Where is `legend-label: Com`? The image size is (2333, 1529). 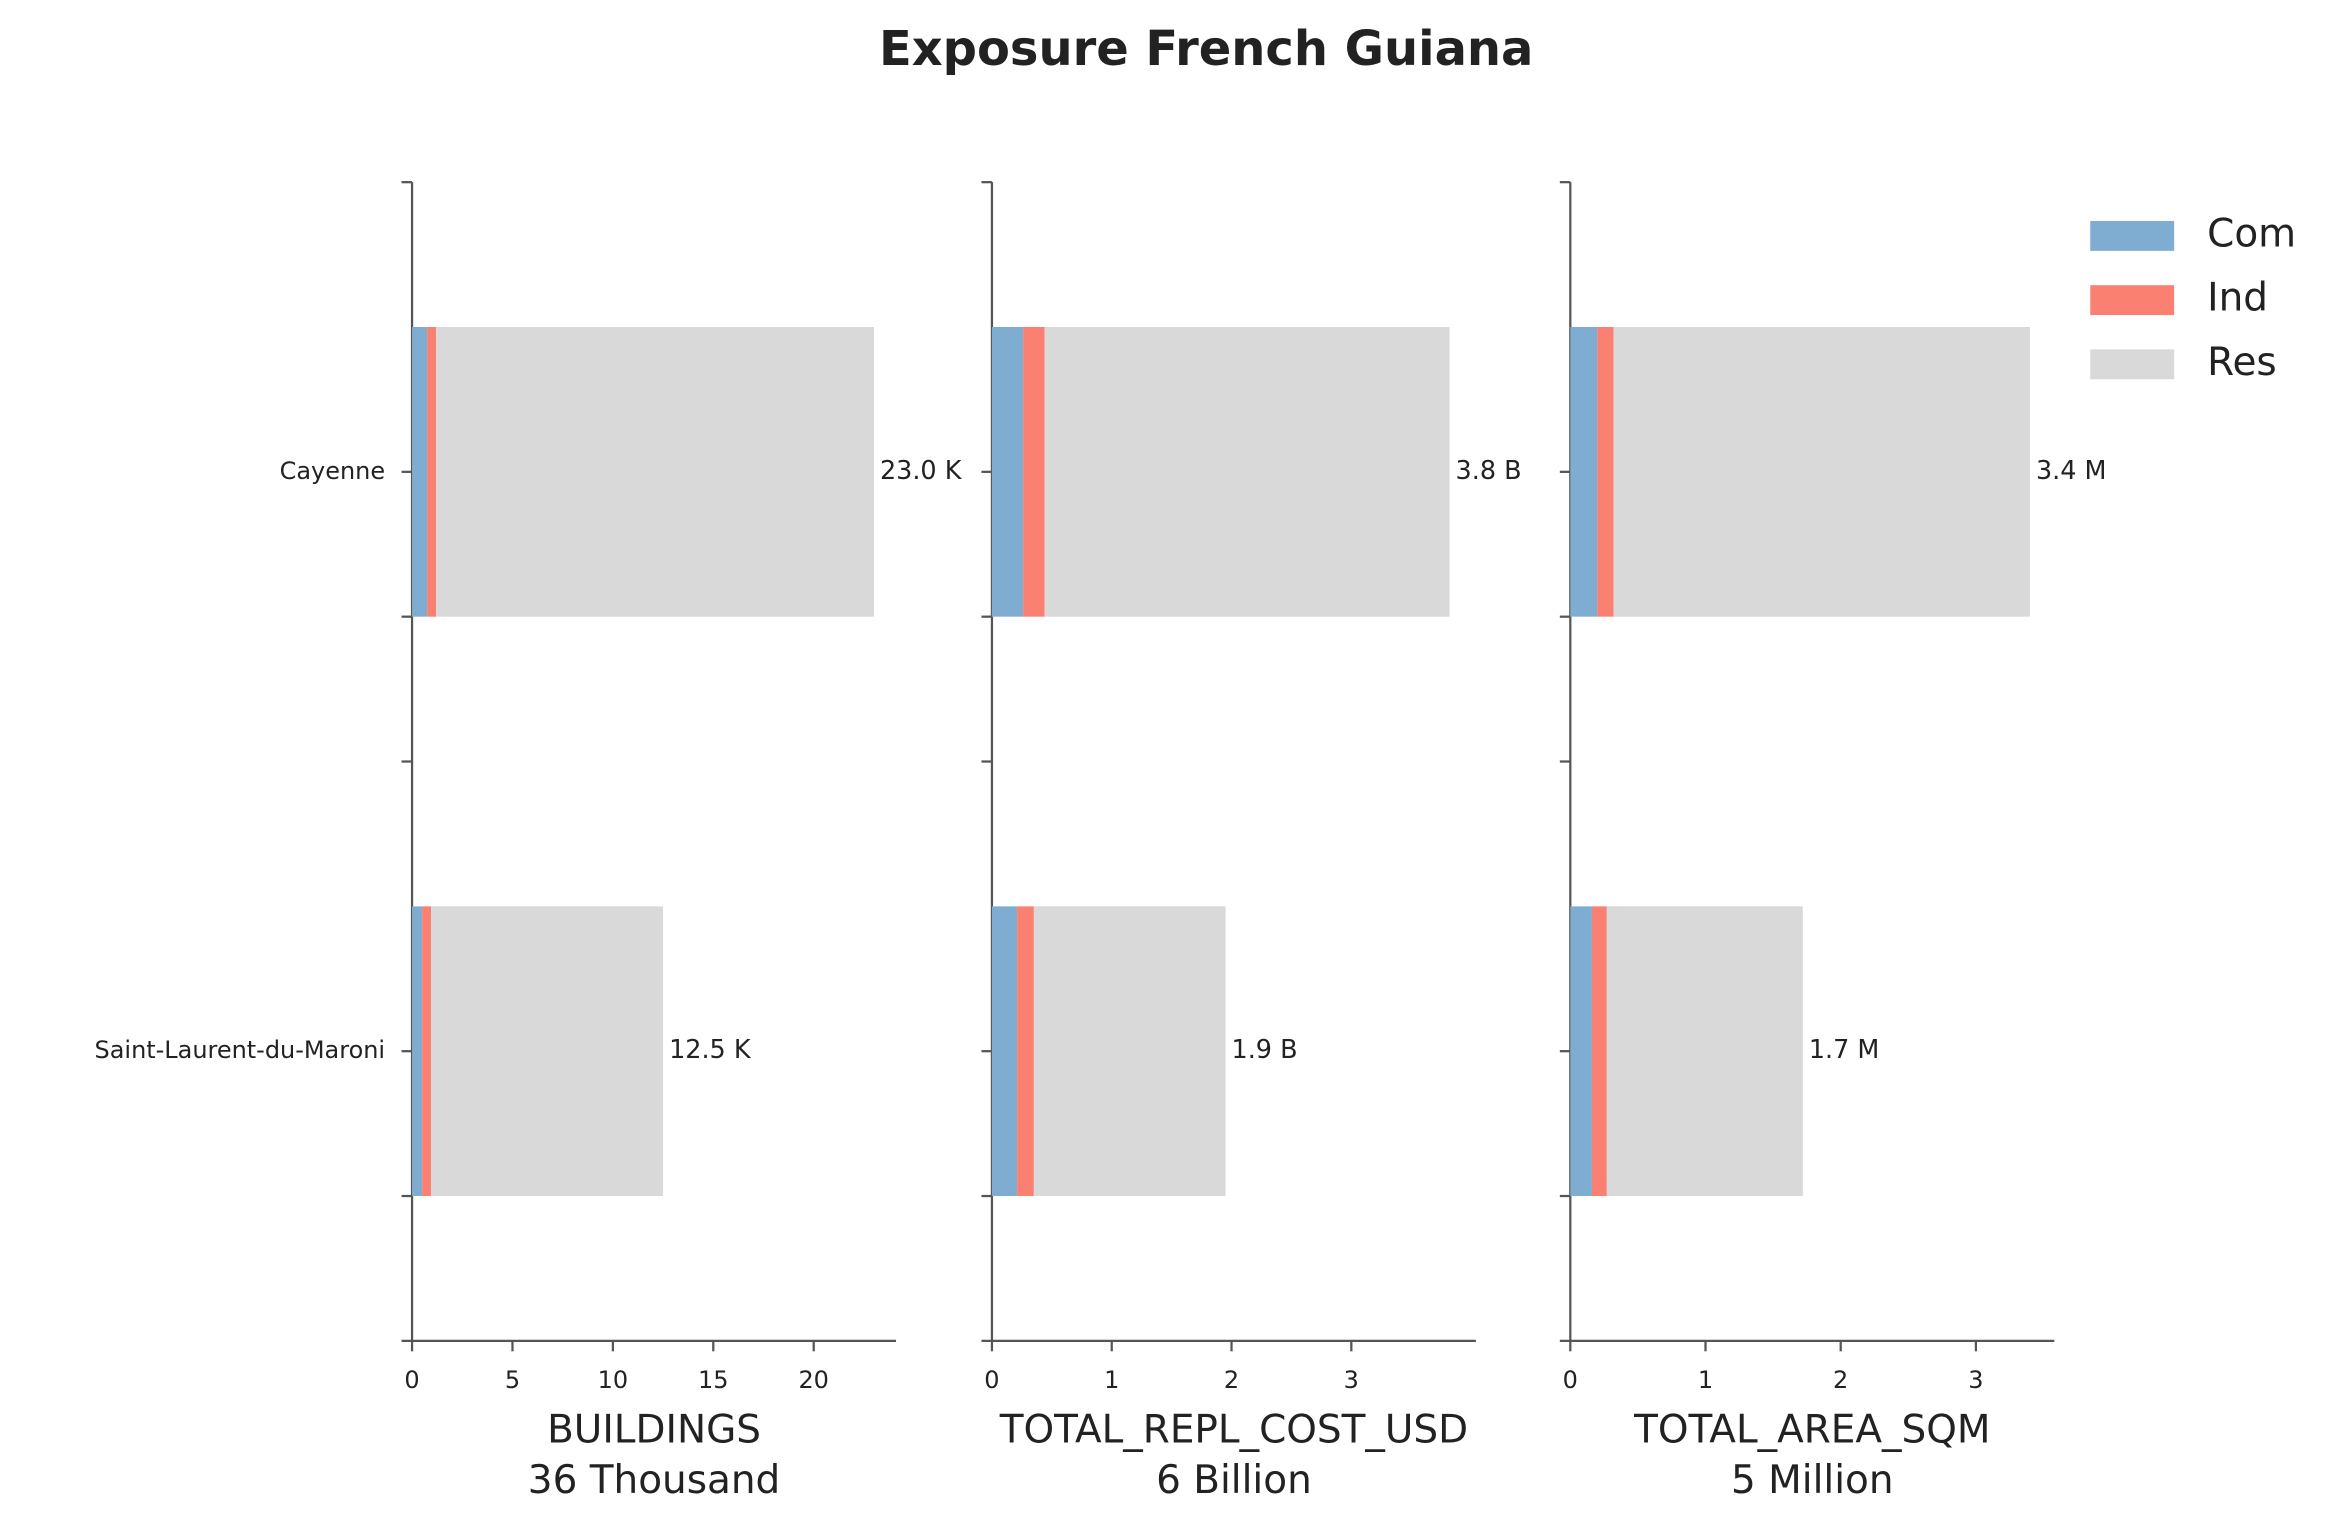
legend-label: Com is located at coordinates (2251, 233).